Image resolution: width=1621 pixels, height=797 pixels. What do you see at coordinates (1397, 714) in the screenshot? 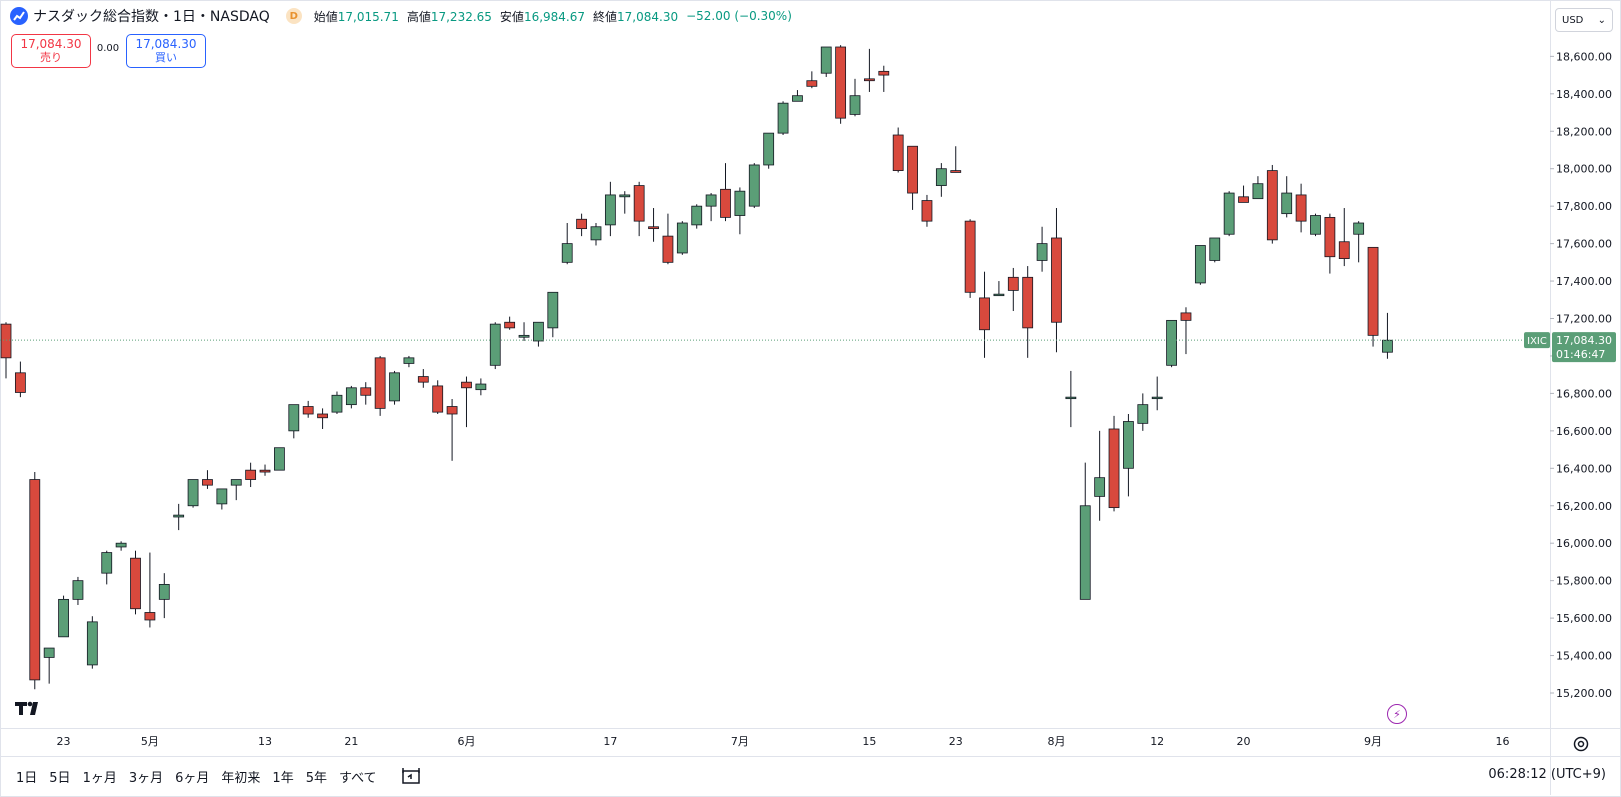
I see `lightning-icon: ⚡` at bounding box center [1397, 714].